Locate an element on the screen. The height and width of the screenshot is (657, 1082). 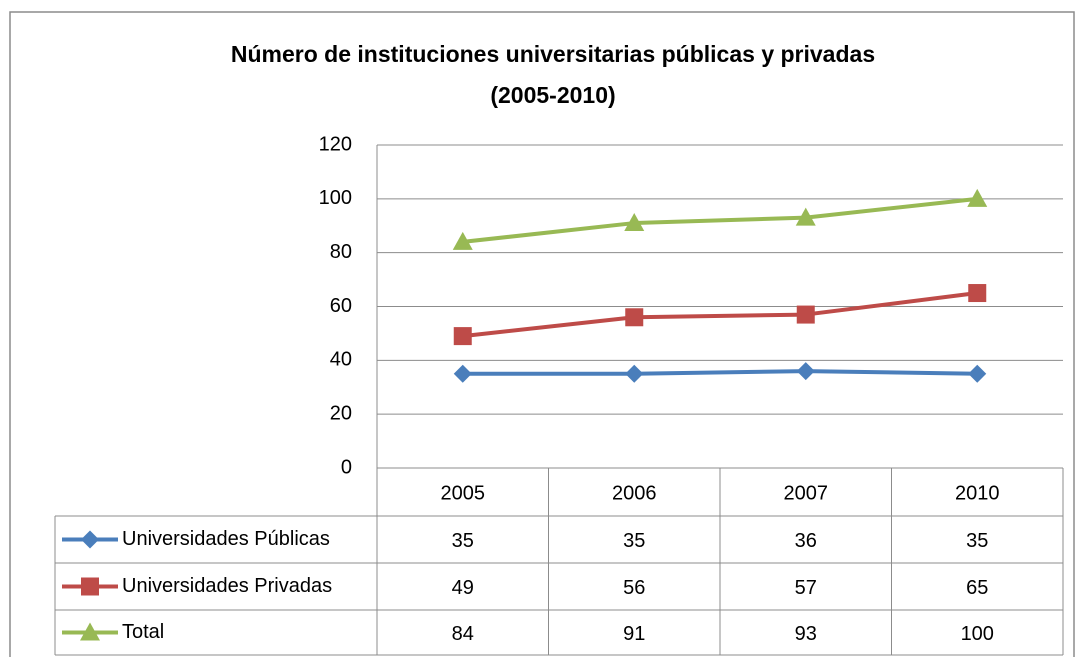
legend-label: Universidades Públicas is located at coordinates (226, 539).